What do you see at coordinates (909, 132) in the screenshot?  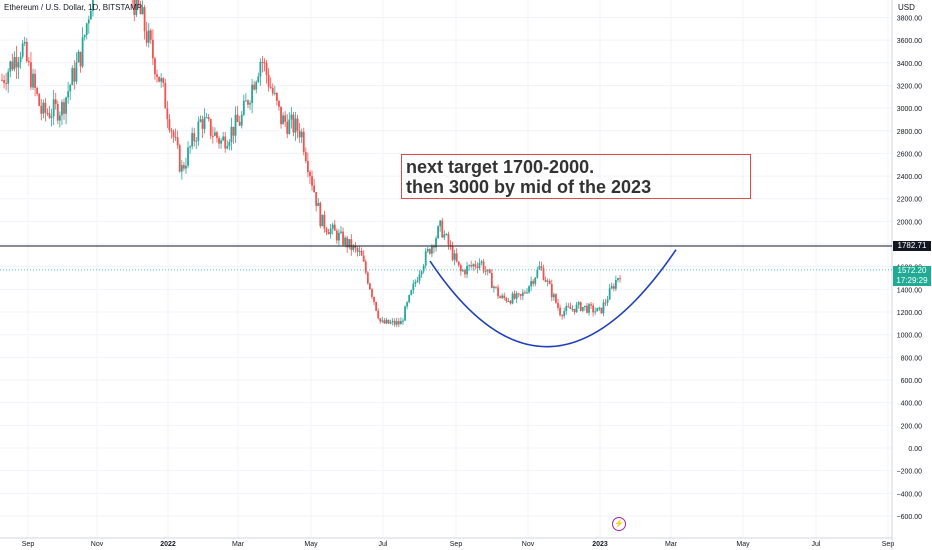 I see `y-tick-label: 2800.00` at bounding box center [909, 132].